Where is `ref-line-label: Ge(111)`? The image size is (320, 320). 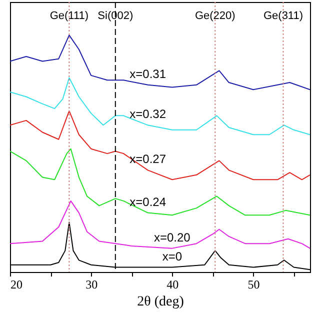
ref-line-label: Ge(111) is located at coordinates (69, 16).